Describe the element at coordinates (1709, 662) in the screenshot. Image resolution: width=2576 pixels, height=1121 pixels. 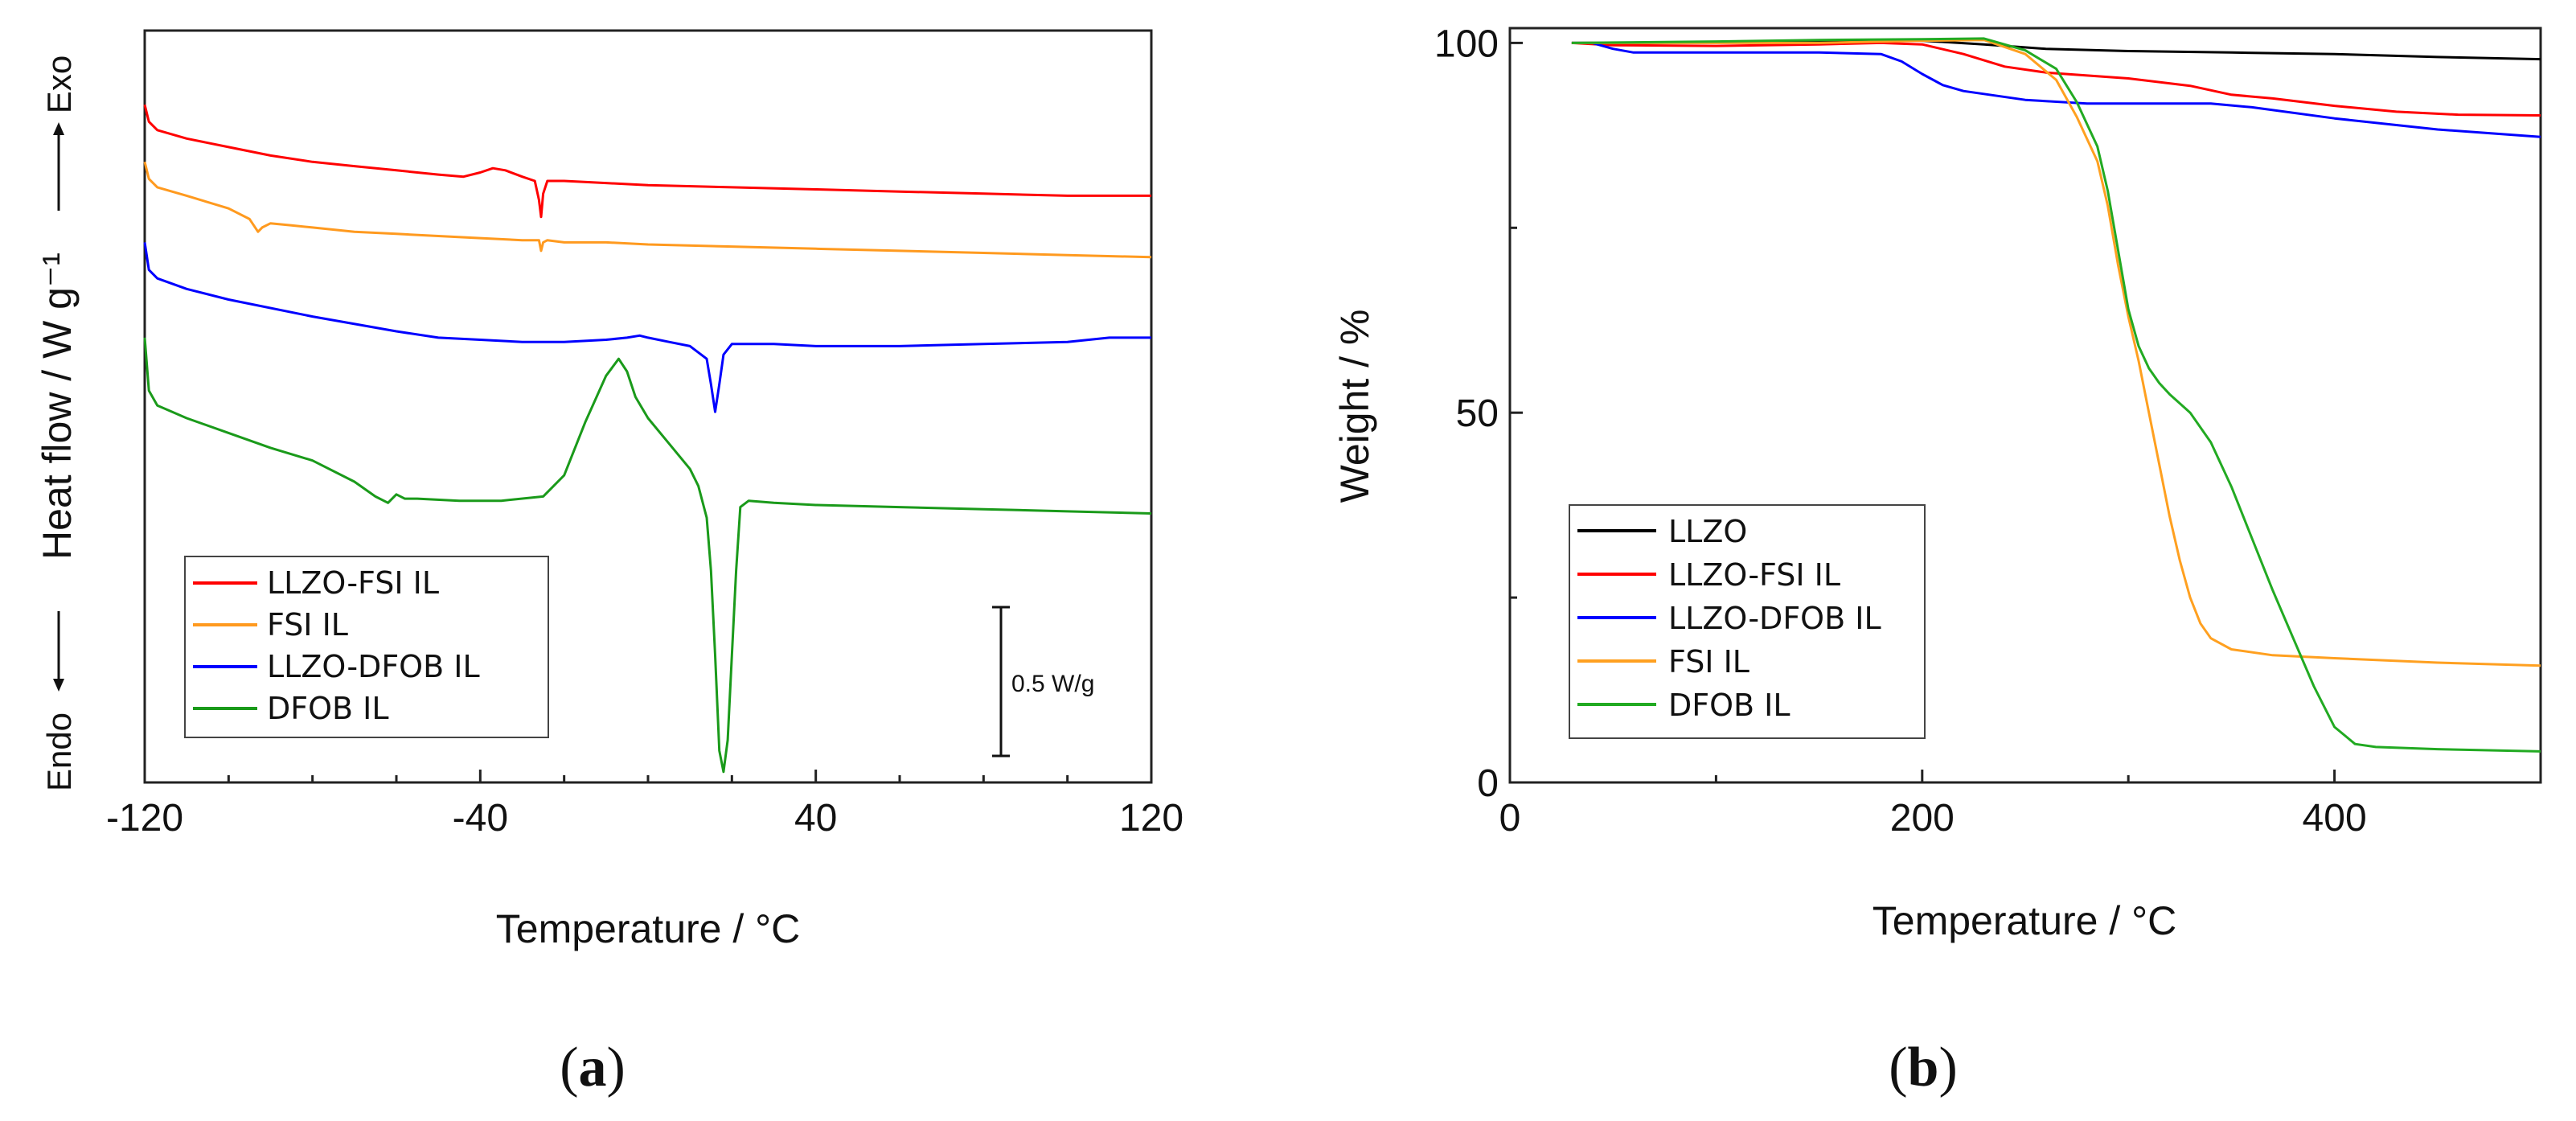
I see `panel-b-legend-entry: FSI IL` at that location.